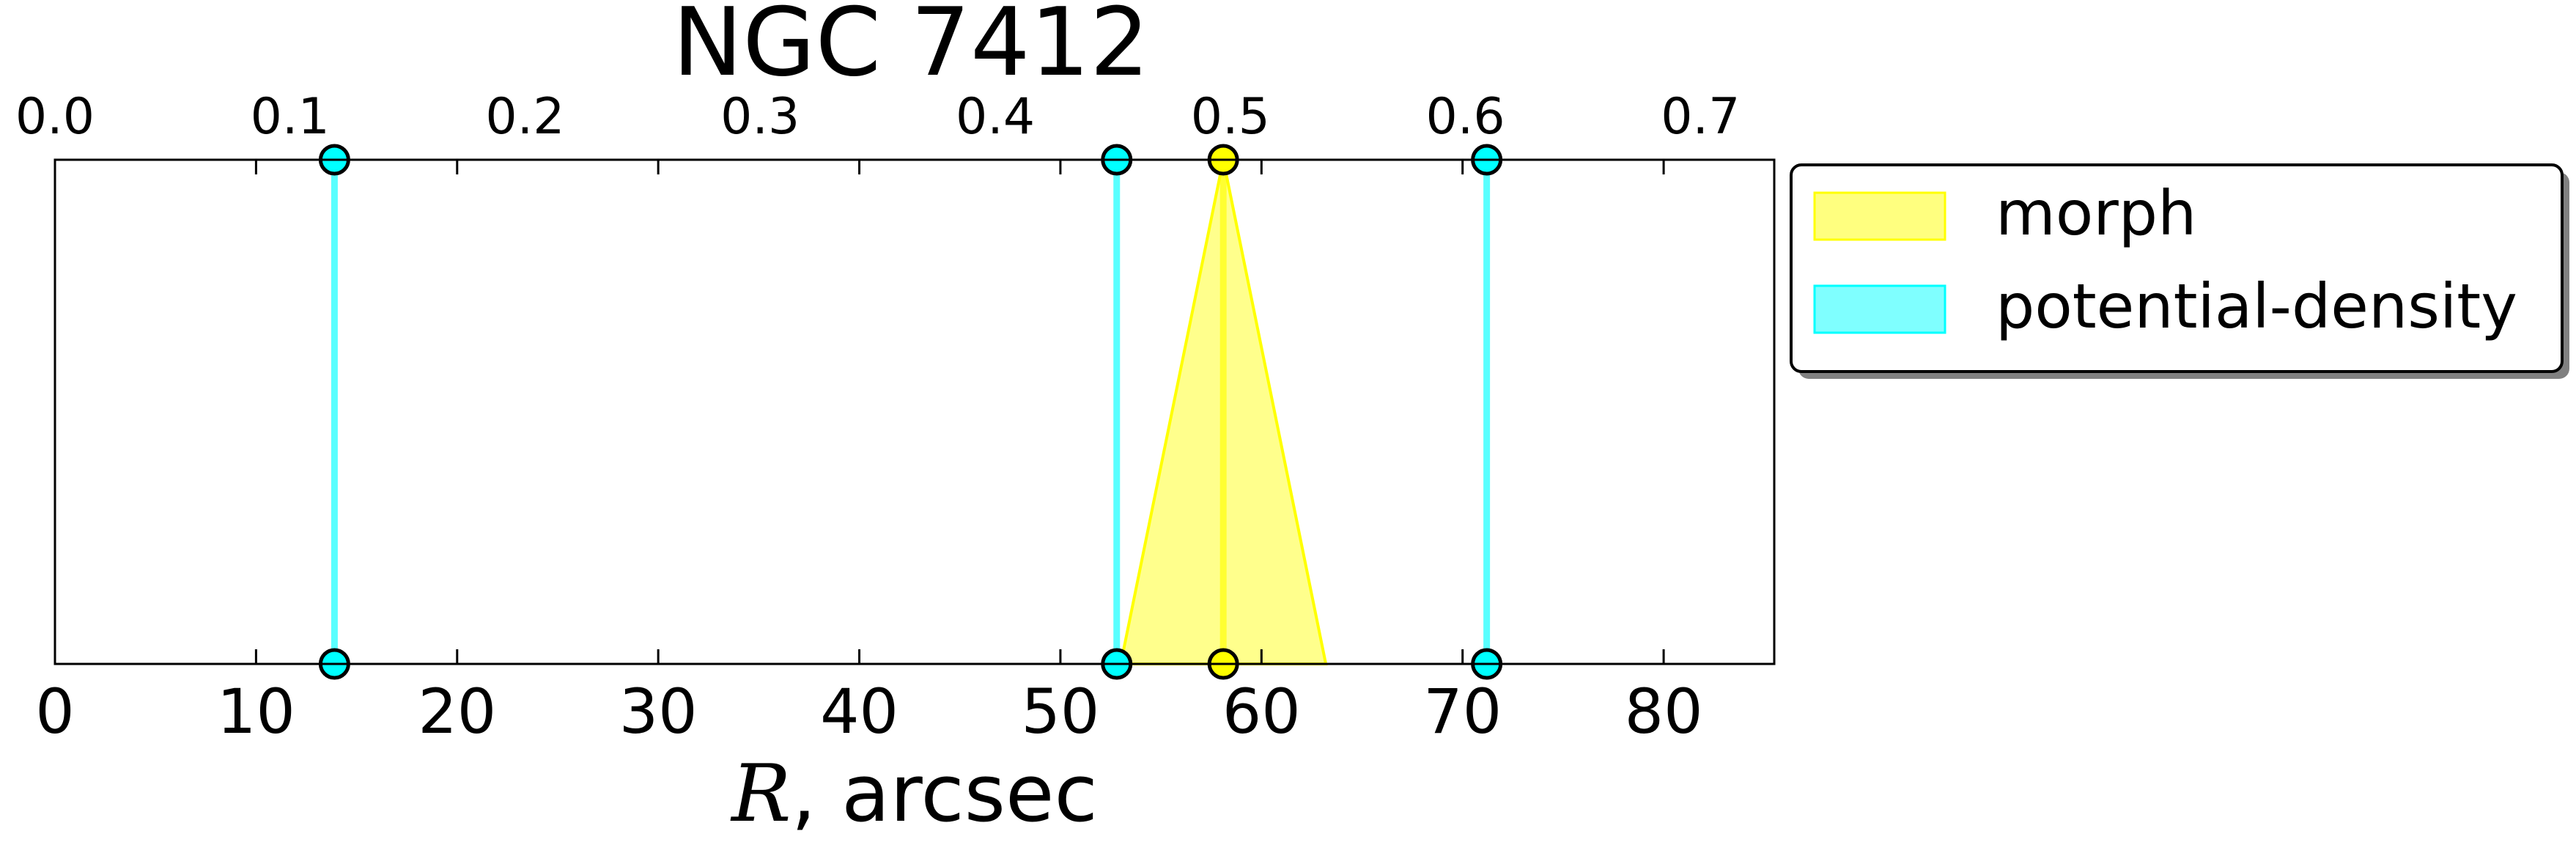 The height and width of the screenshot is (853, 2576). What do you see at coordinates (457, 711) in the screenshot?
I see `x-tick-label-2: 20` at bounding box center [457, 711].